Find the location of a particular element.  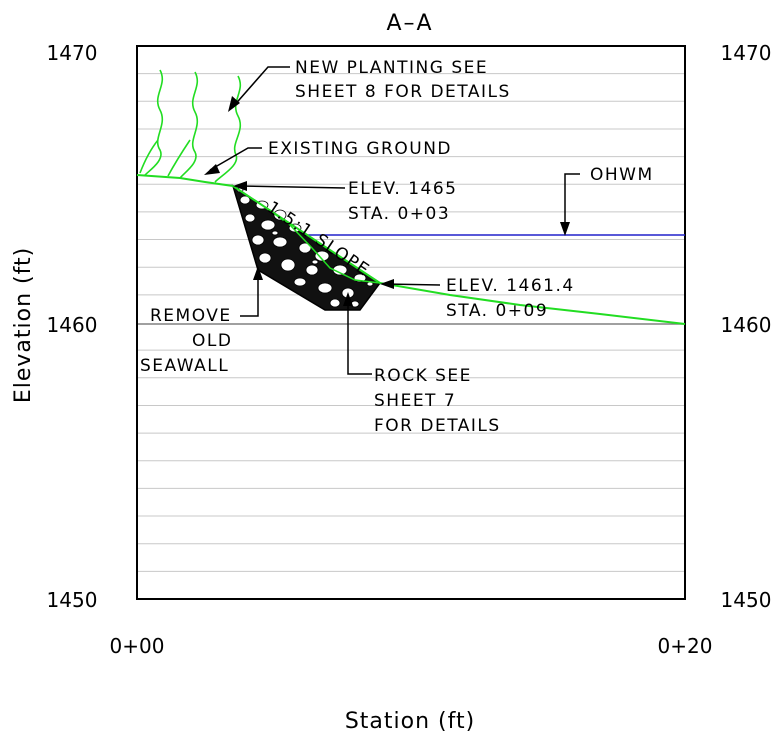

section-title: A–A is located at coordinates (409, 23).